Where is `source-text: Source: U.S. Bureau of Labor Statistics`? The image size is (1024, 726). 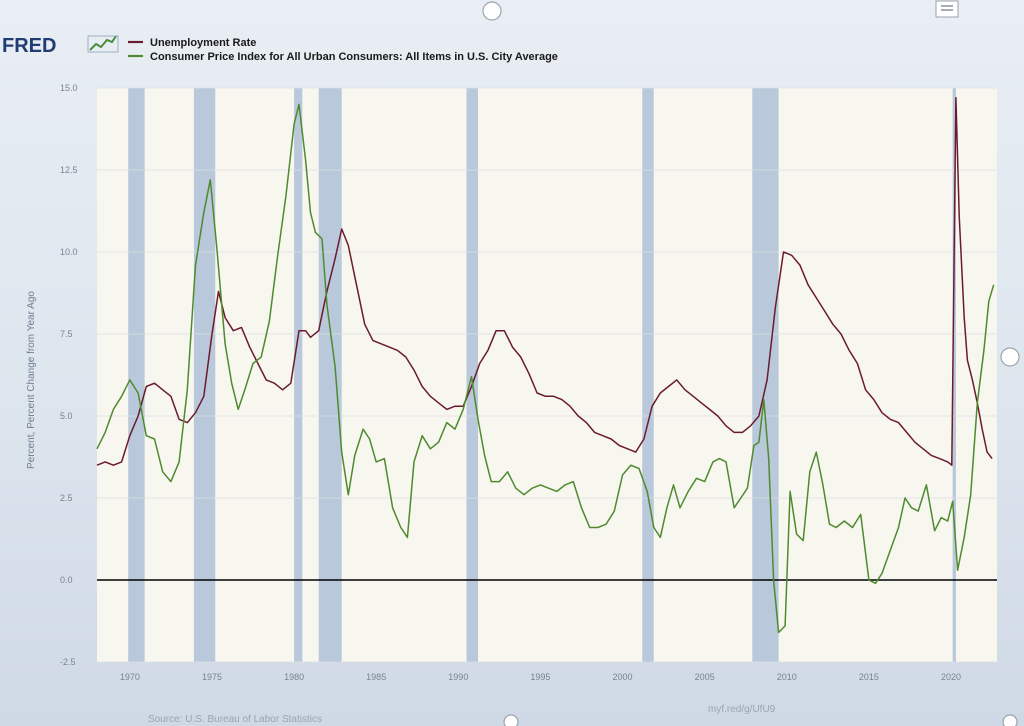
source-text: Source: U.S. Bureau of Labor Statistics is located at coordinates (235, 719).